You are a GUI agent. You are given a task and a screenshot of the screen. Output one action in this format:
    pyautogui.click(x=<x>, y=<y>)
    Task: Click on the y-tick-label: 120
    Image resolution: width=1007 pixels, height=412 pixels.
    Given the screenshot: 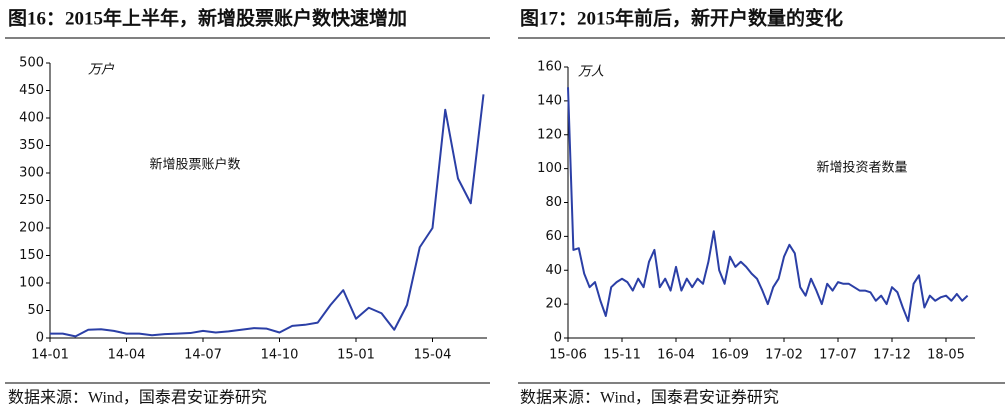 What is the action you would take?
    pyautogui.click(x=549, y=134)
    